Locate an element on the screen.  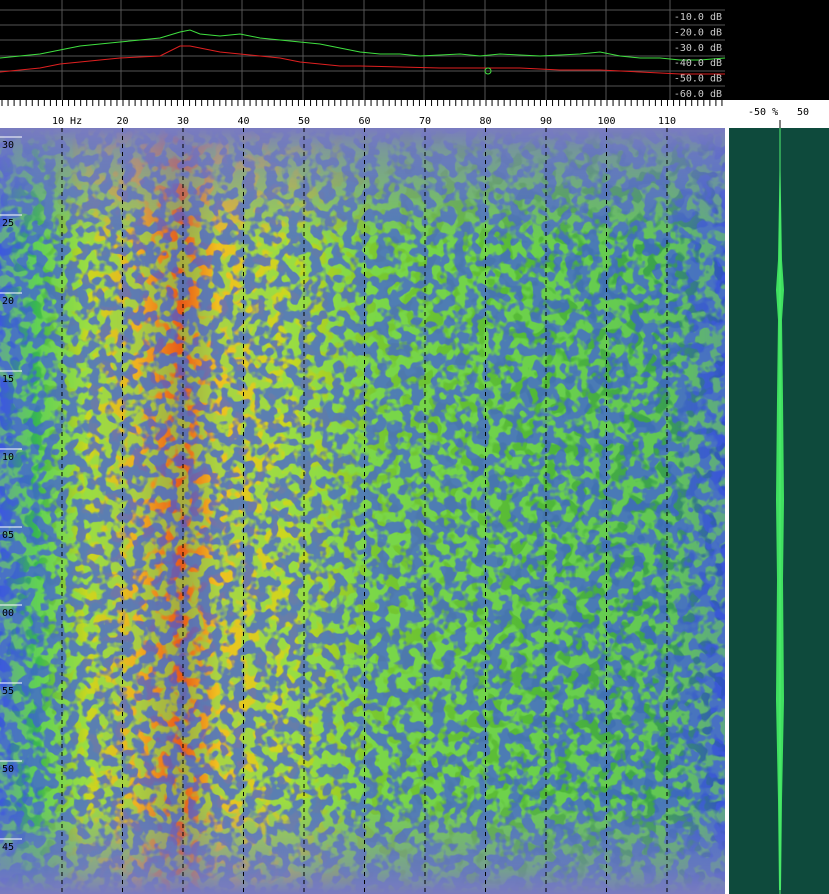
time-label: 55 is located at coordinates (8, 691).